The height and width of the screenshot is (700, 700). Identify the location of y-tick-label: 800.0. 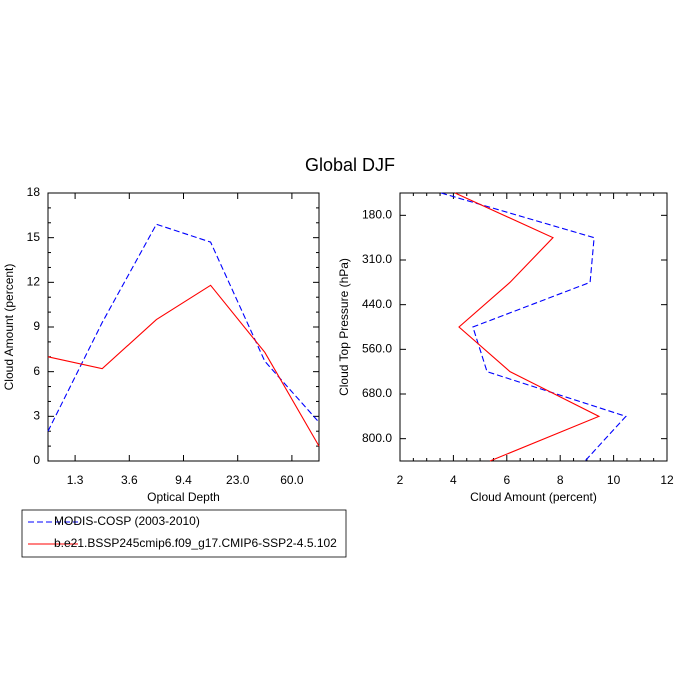
(377, 438).